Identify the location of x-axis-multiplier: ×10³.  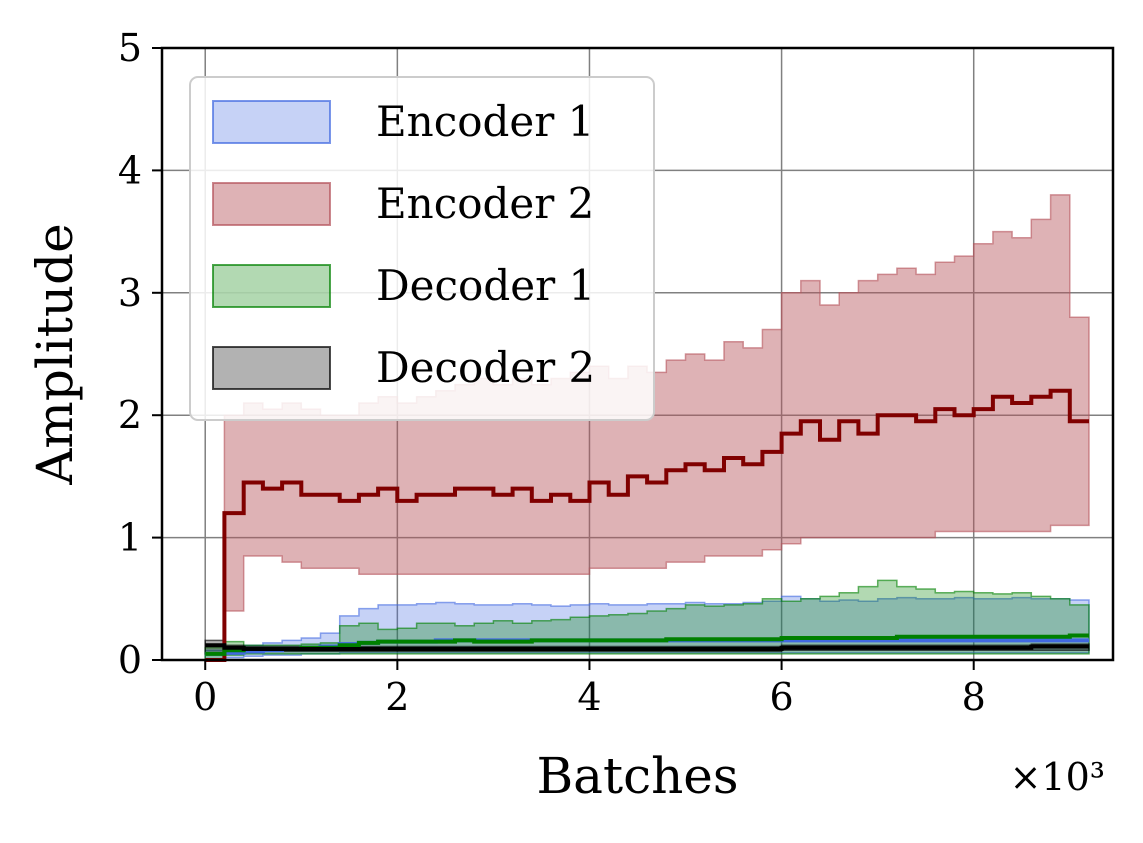
(1057, 777).